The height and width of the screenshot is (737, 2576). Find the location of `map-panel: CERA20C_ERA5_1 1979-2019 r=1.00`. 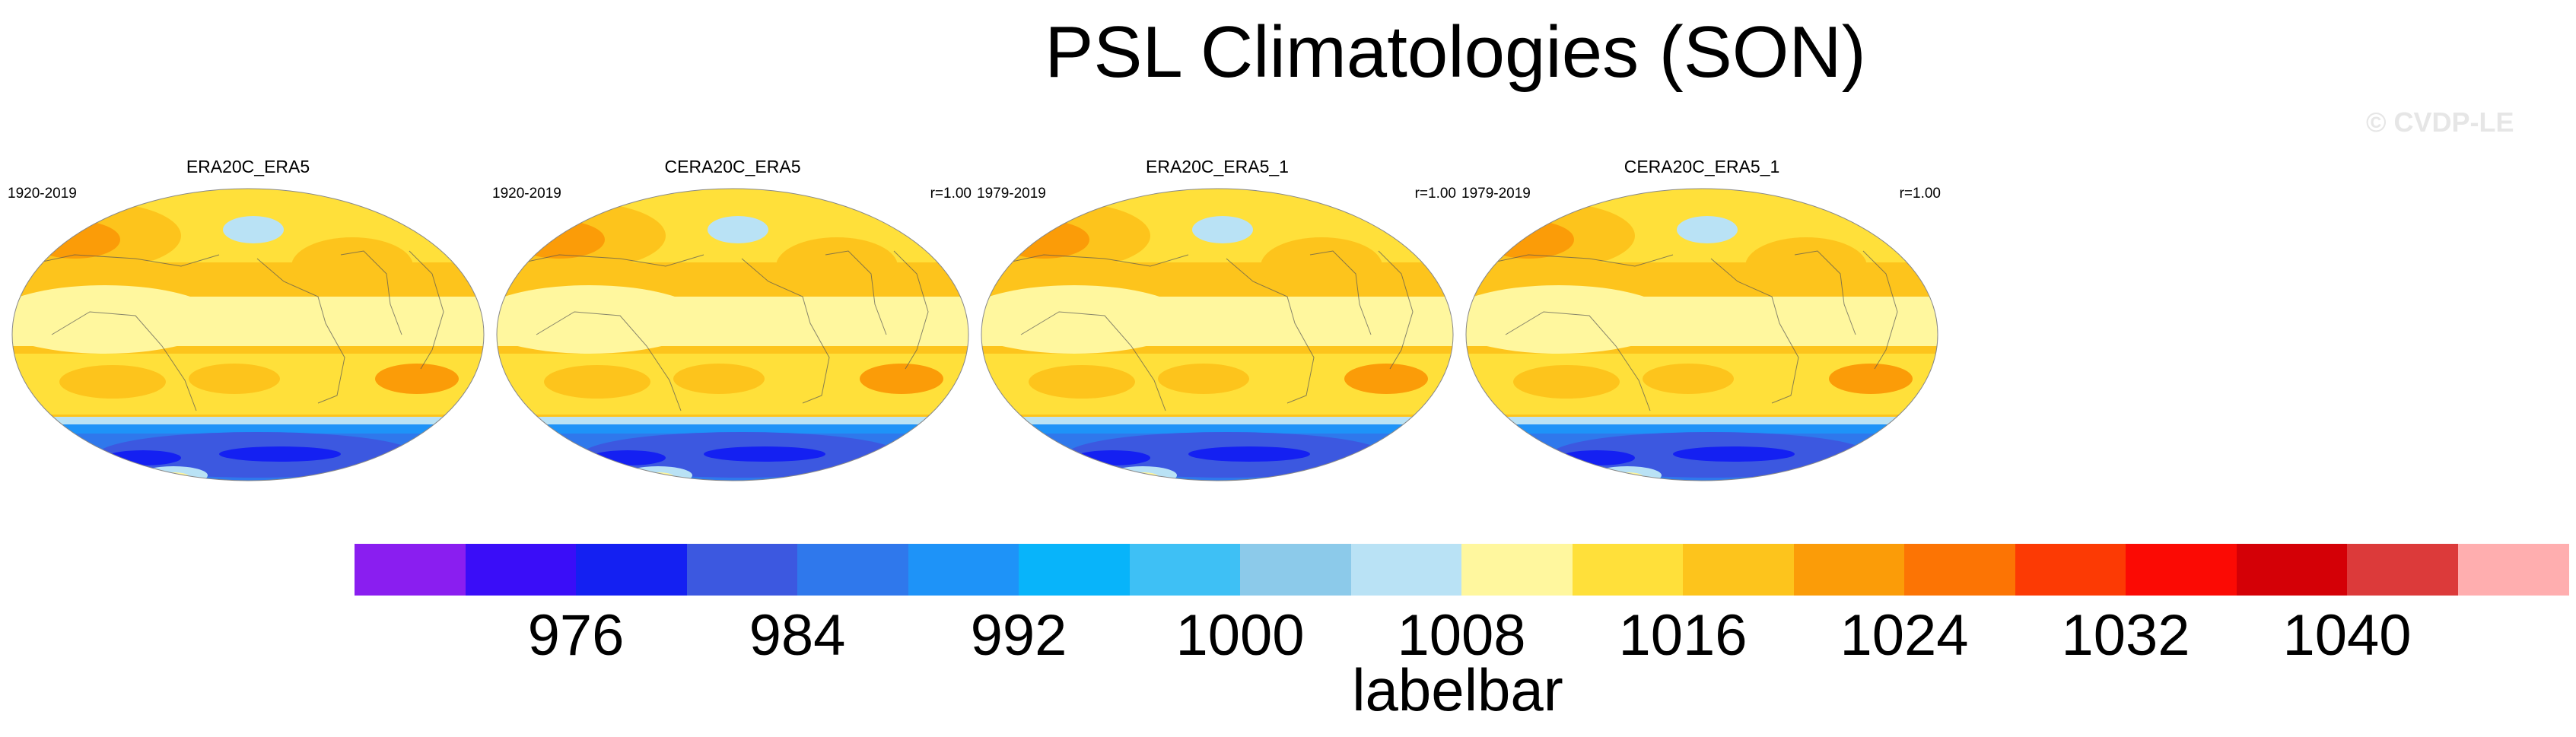

map-panel: CERA20C_ERA5_1 1979-2019 r=1.00 is located at coordinates (1702, 319).